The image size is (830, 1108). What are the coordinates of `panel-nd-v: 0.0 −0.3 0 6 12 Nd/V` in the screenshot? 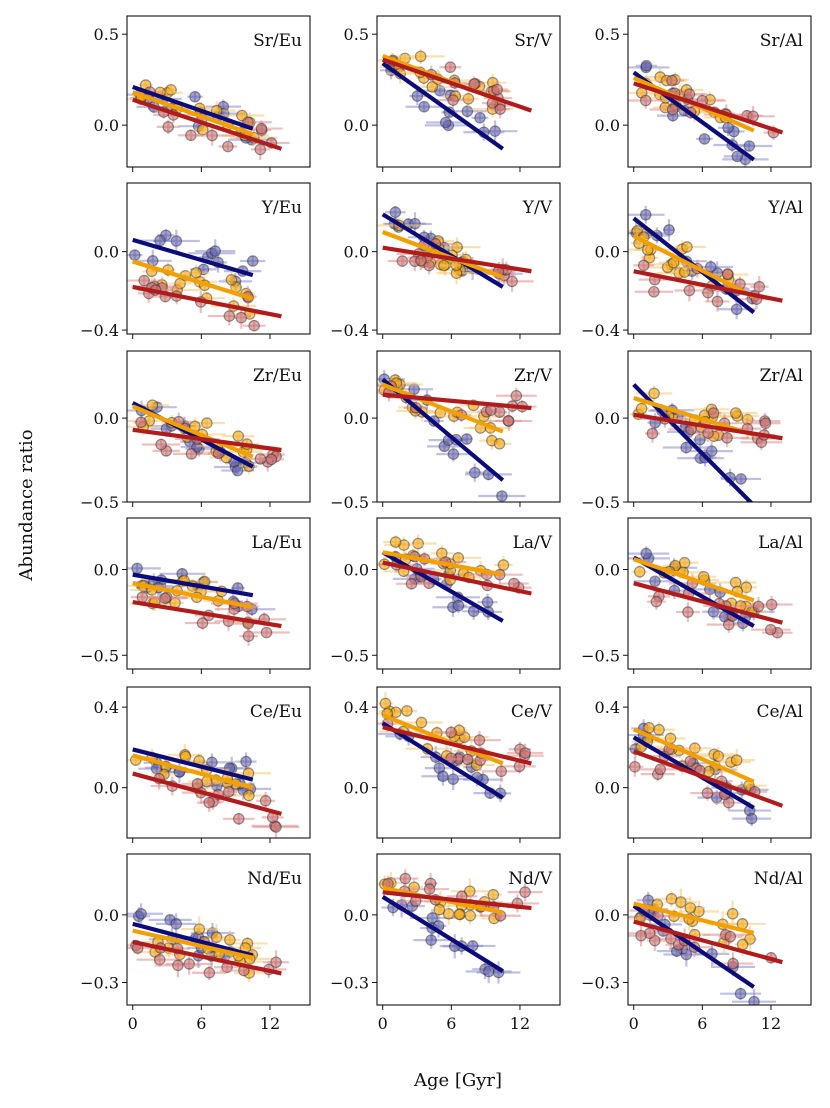 It's located at (445, 943).